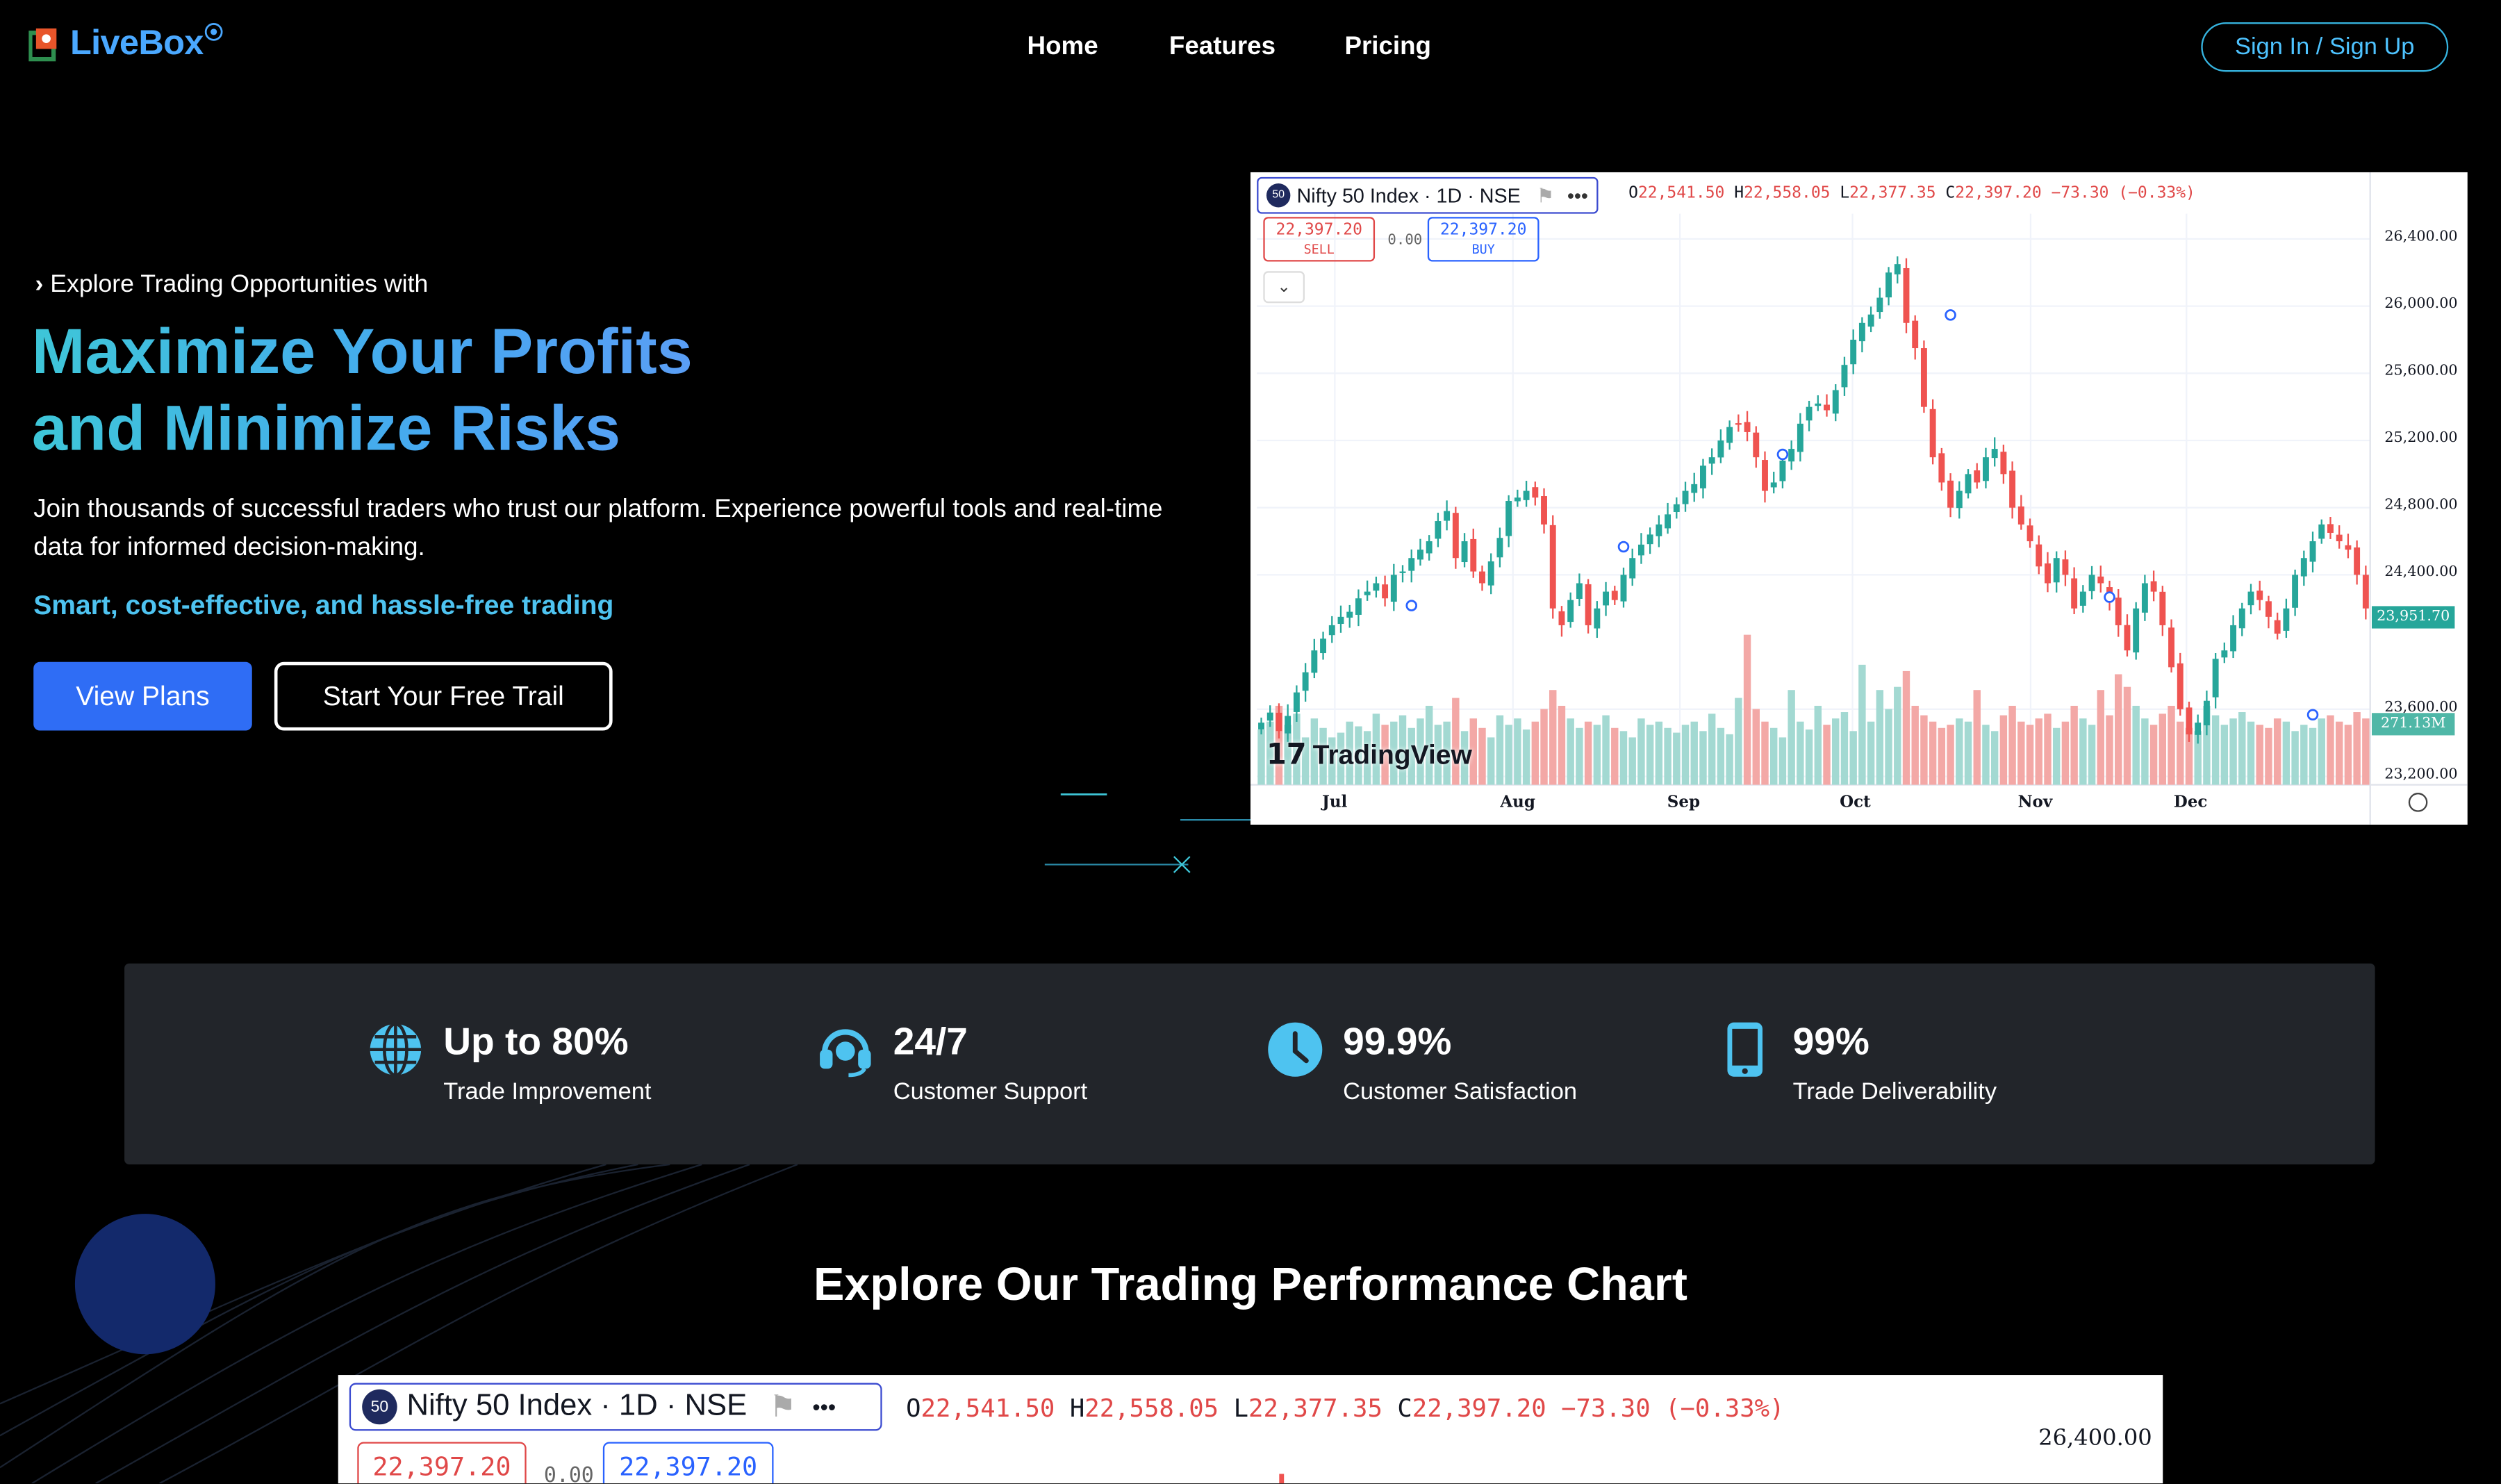  What do you see at coordinates (1319, 239) in the screenshot?
I see `sell-button: 22,397.20 SELL` at bounding box center [1319, 239].